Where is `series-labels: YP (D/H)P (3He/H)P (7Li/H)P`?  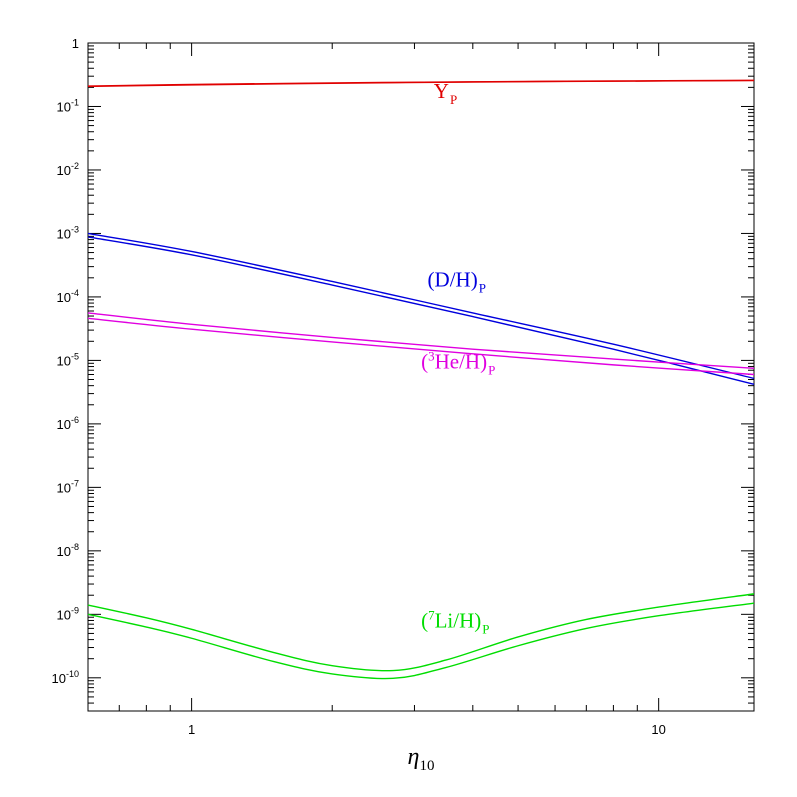
series-labels: YP (D/H)P (3He/H)P (7Li/H)P is located at coordinates (458, 357).